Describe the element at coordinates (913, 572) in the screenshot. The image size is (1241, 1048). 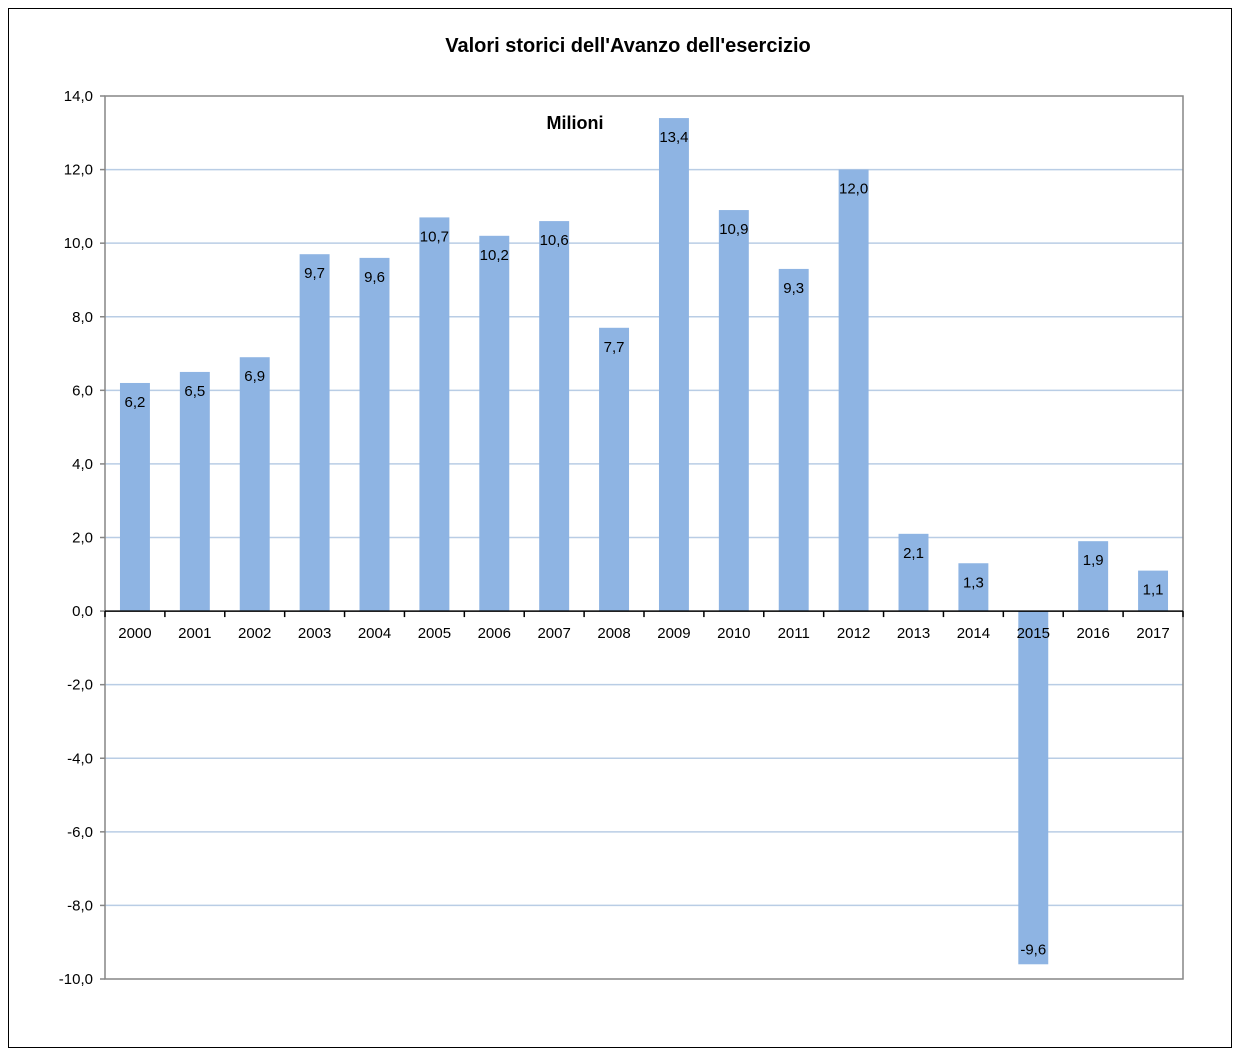
I see `bar-2013` at that location.